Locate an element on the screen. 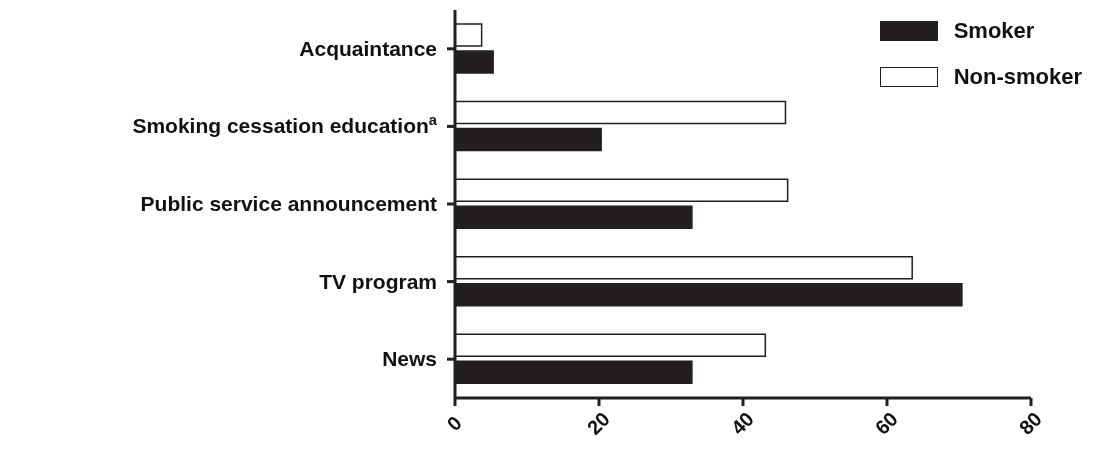 Image resolution: width=1100 pixels, height=451 pixels. x-tick-label: 60 is located at coordinates (886, 423).